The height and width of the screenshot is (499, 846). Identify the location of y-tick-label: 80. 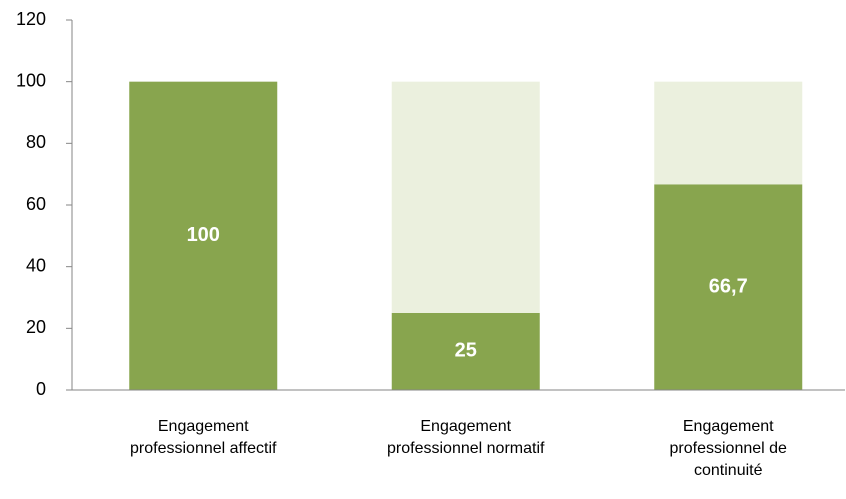
(36, 142).